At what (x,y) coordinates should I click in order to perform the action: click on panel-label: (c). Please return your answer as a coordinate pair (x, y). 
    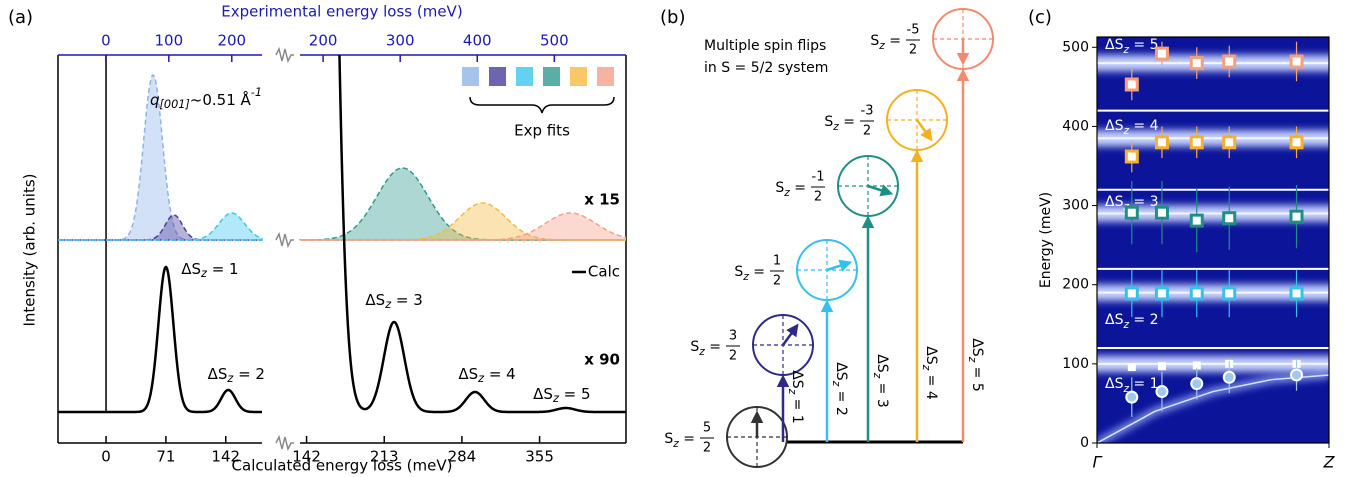
    Looking at the image, I should click on (1040, 17).